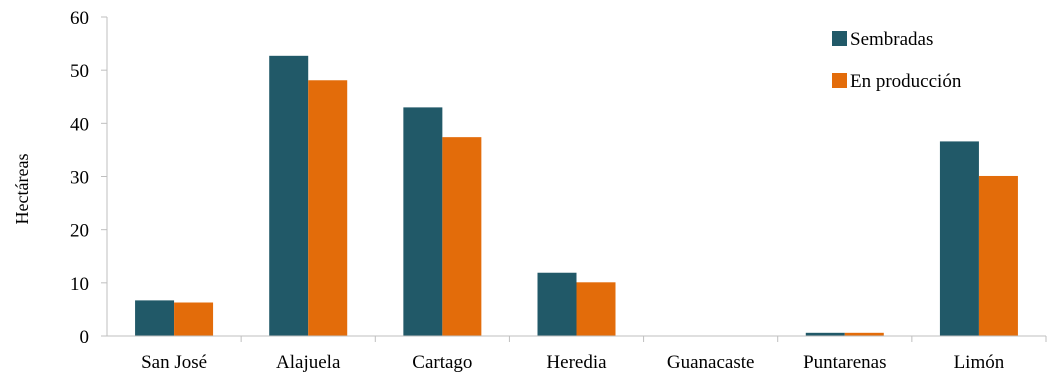 The width and height of the screenshot is (1054, 379). Describe the element at coordinates (576, 362) in the screenshot. I see `x-tick-label: Heredia` at that location.